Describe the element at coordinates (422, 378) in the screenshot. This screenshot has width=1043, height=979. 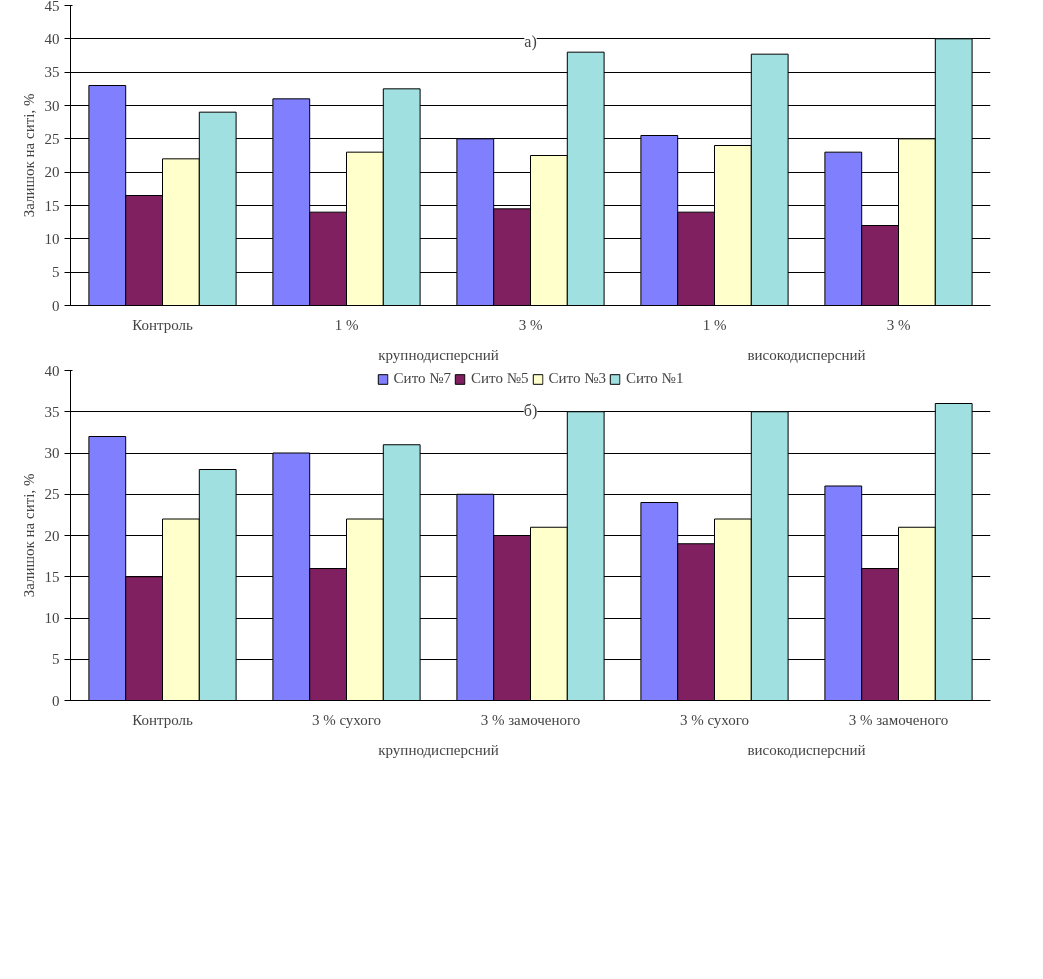
I see `legend-label: Сито №7` at that location.